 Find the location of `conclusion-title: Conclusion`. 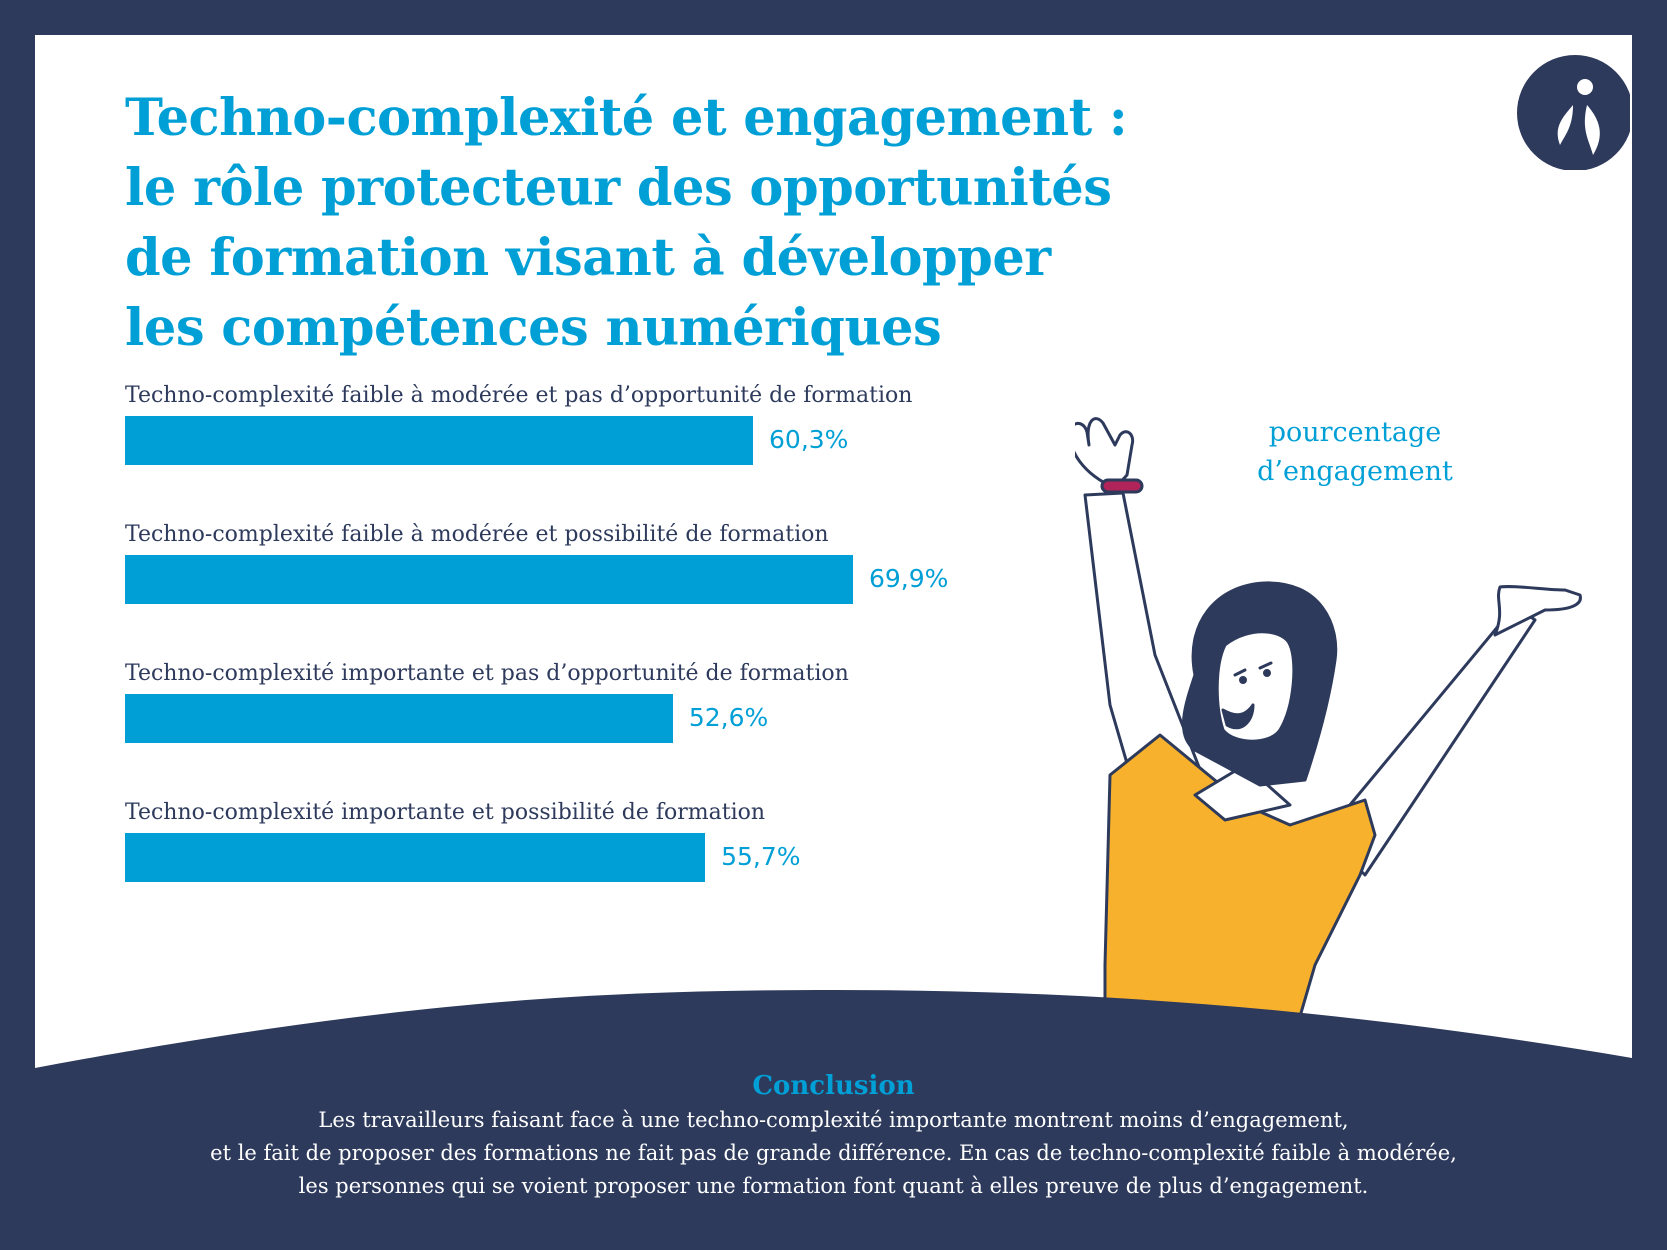

conclusion-title: Conclusion is located at coordinates (833, 1086).